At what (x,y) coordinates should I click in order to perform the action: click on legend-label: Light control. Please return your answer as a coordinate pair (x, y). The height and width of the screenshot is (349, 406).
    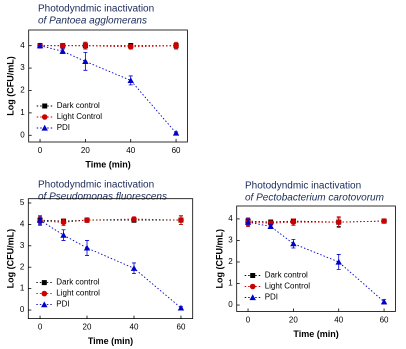
    Looking at the image, I should click on (78, 293).